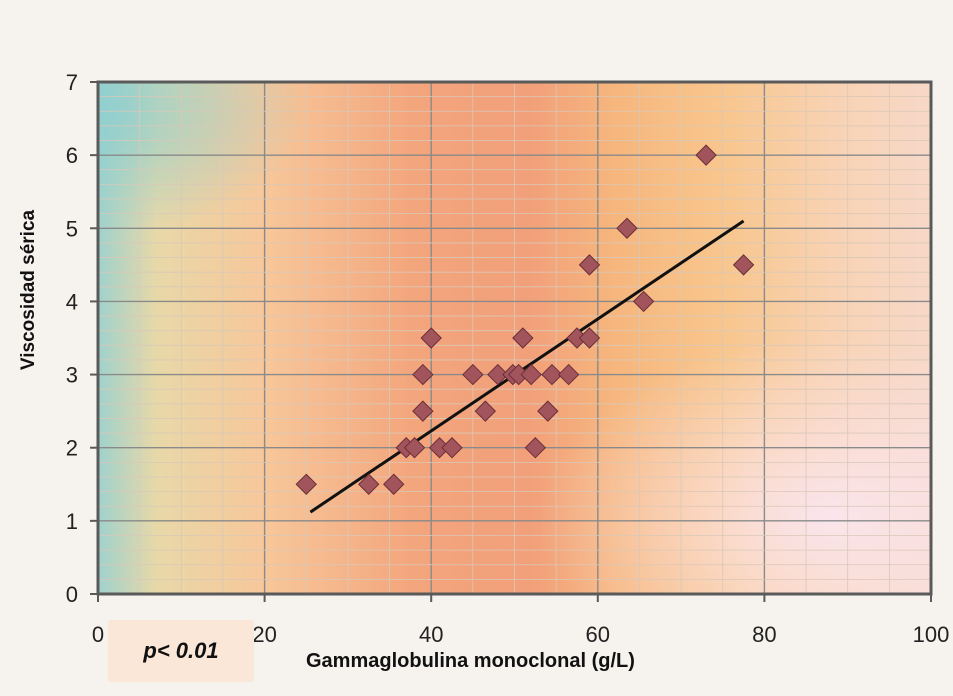 This screenshot has width=953, height=696. Describe the element at coordinates (598, 634) in the screenshot. I see `x-tick-label: 60` at that location.